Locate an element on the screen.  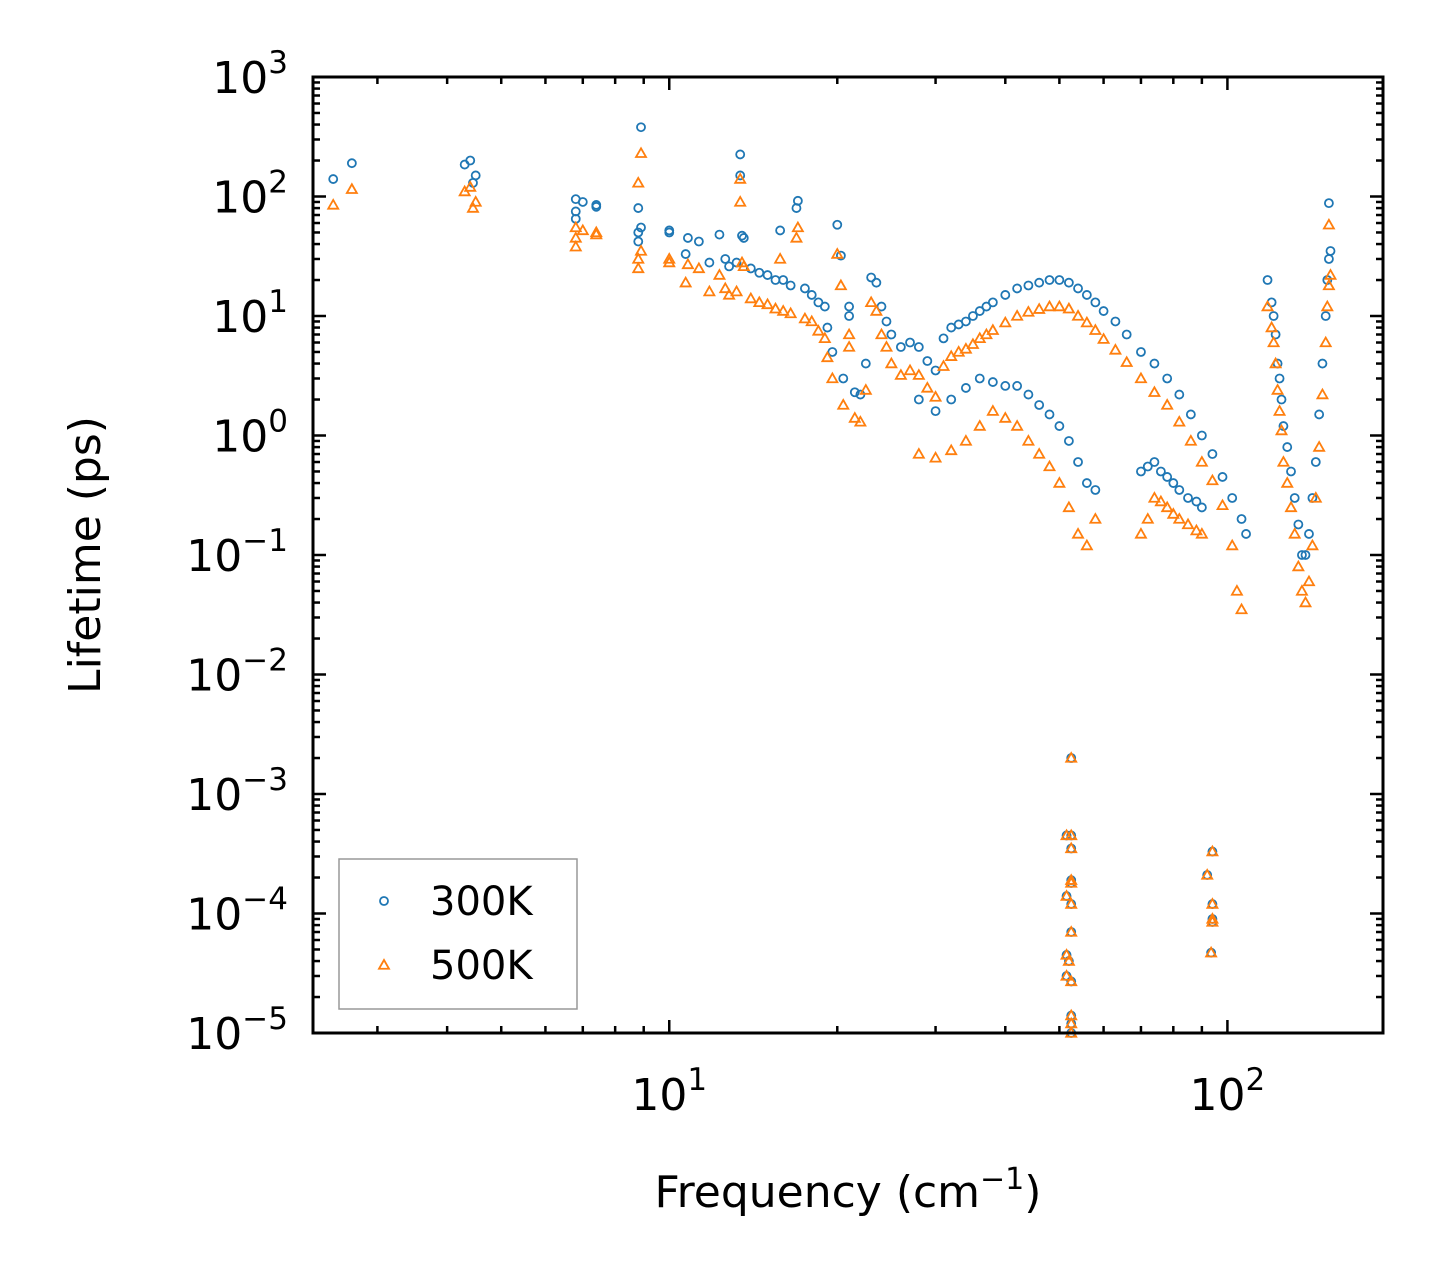
y-tick-label: 10⁻⁴ is located at coordinates (237, 911).